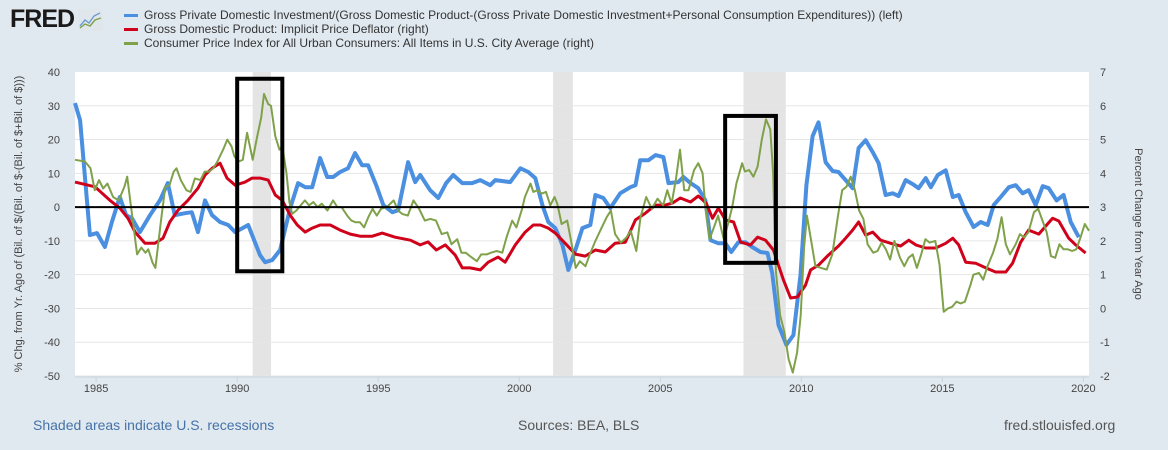 Image resolution: width=1168 pixels, height=450 pixels. Describe the element at coordinates (1105, 225) in the screenshot. I see `y-axis-right: 7 6 5 4 3 2 1 0 -1 -2` at that location.